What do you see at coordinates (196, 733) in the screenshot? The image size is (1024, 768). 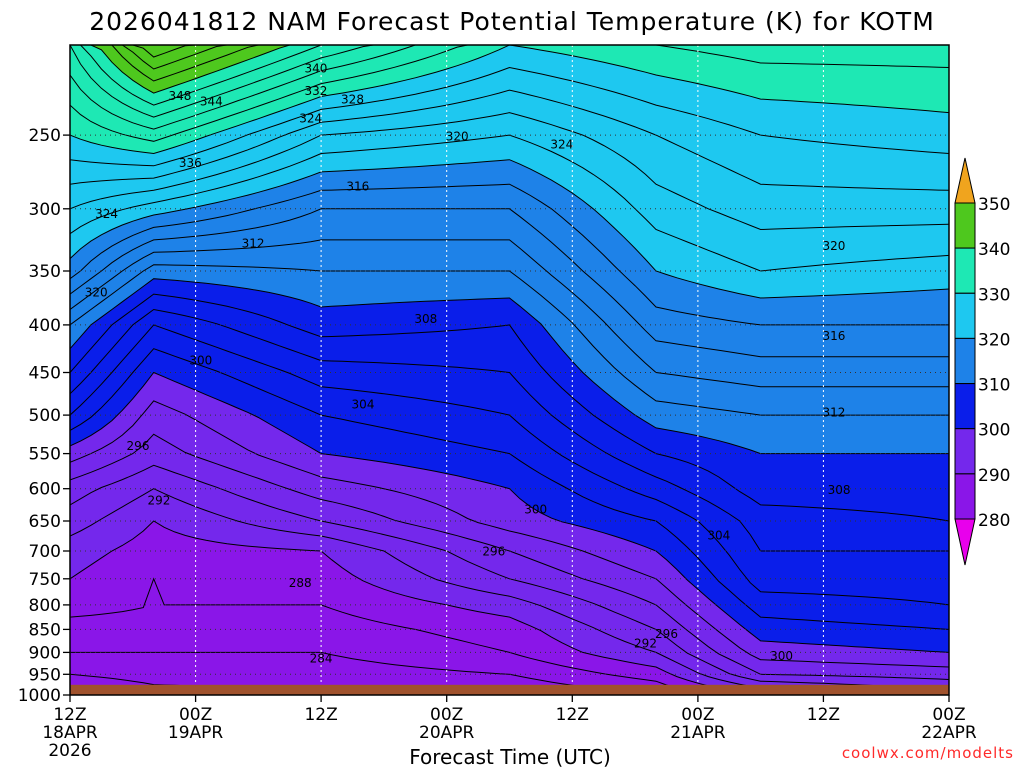 I see `x-tick-sublabel: 19APR` at bounding box center [196, 733].